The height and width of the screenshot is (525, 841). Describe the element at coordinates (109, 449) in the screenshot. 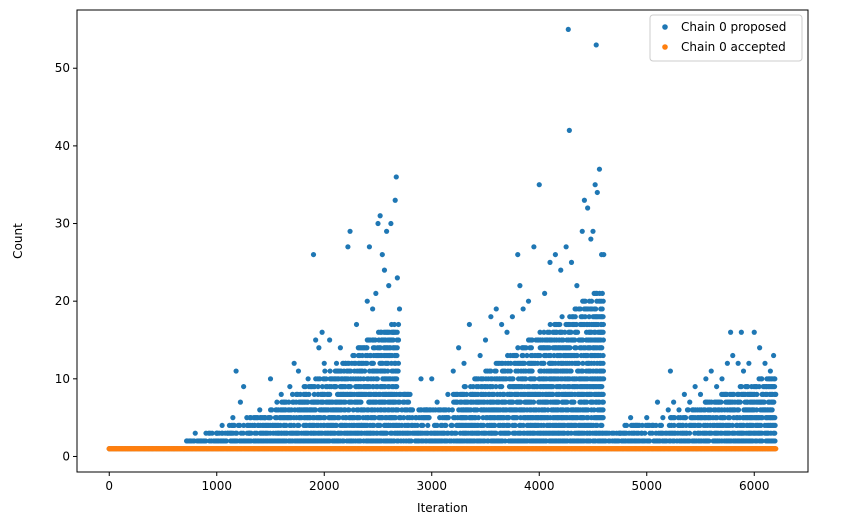

I see `accepted-point` at that location.